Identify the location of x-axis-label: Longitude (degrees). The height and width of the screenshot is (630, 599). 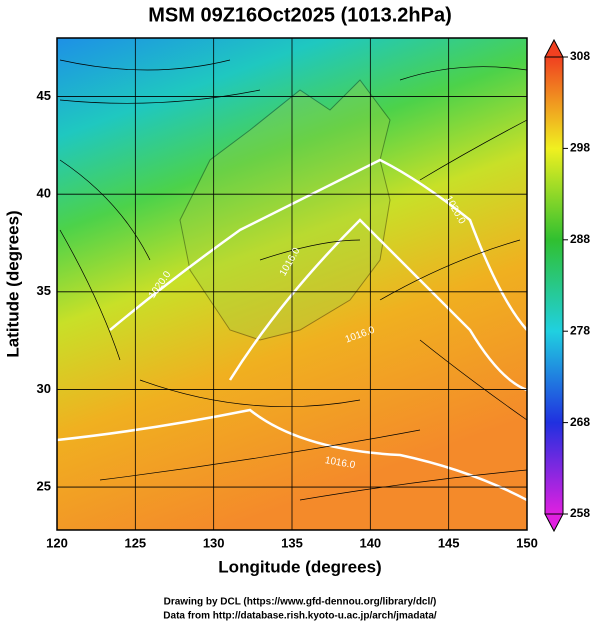
(299, 566).